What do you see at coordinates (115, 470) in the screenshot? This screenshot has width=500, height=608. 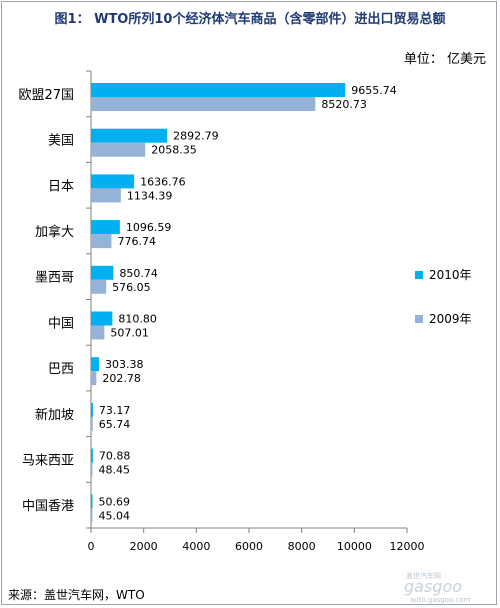 I see `data-label: 48.45` at bounding box center [115, 470].